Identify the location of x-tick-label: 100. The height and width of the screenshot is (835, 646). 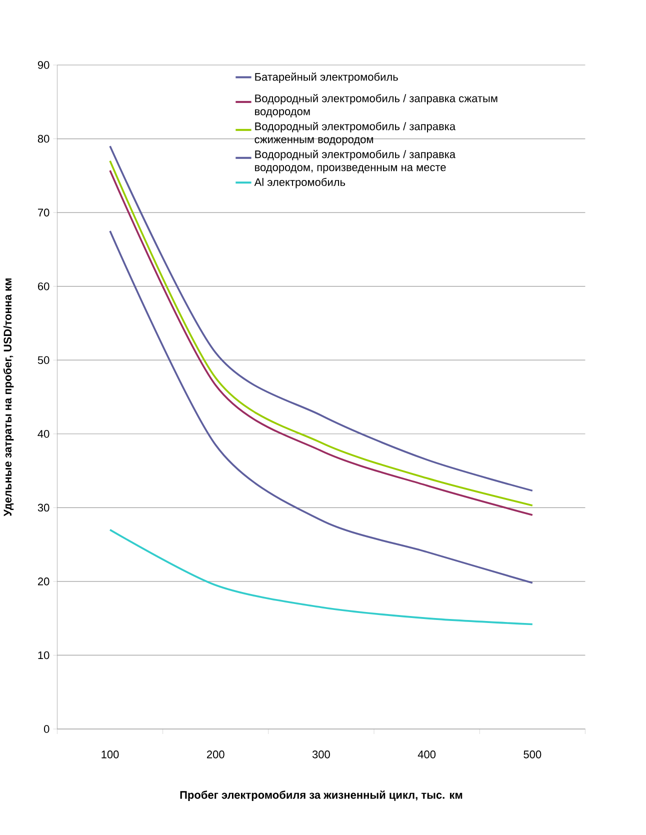
(110, 754).